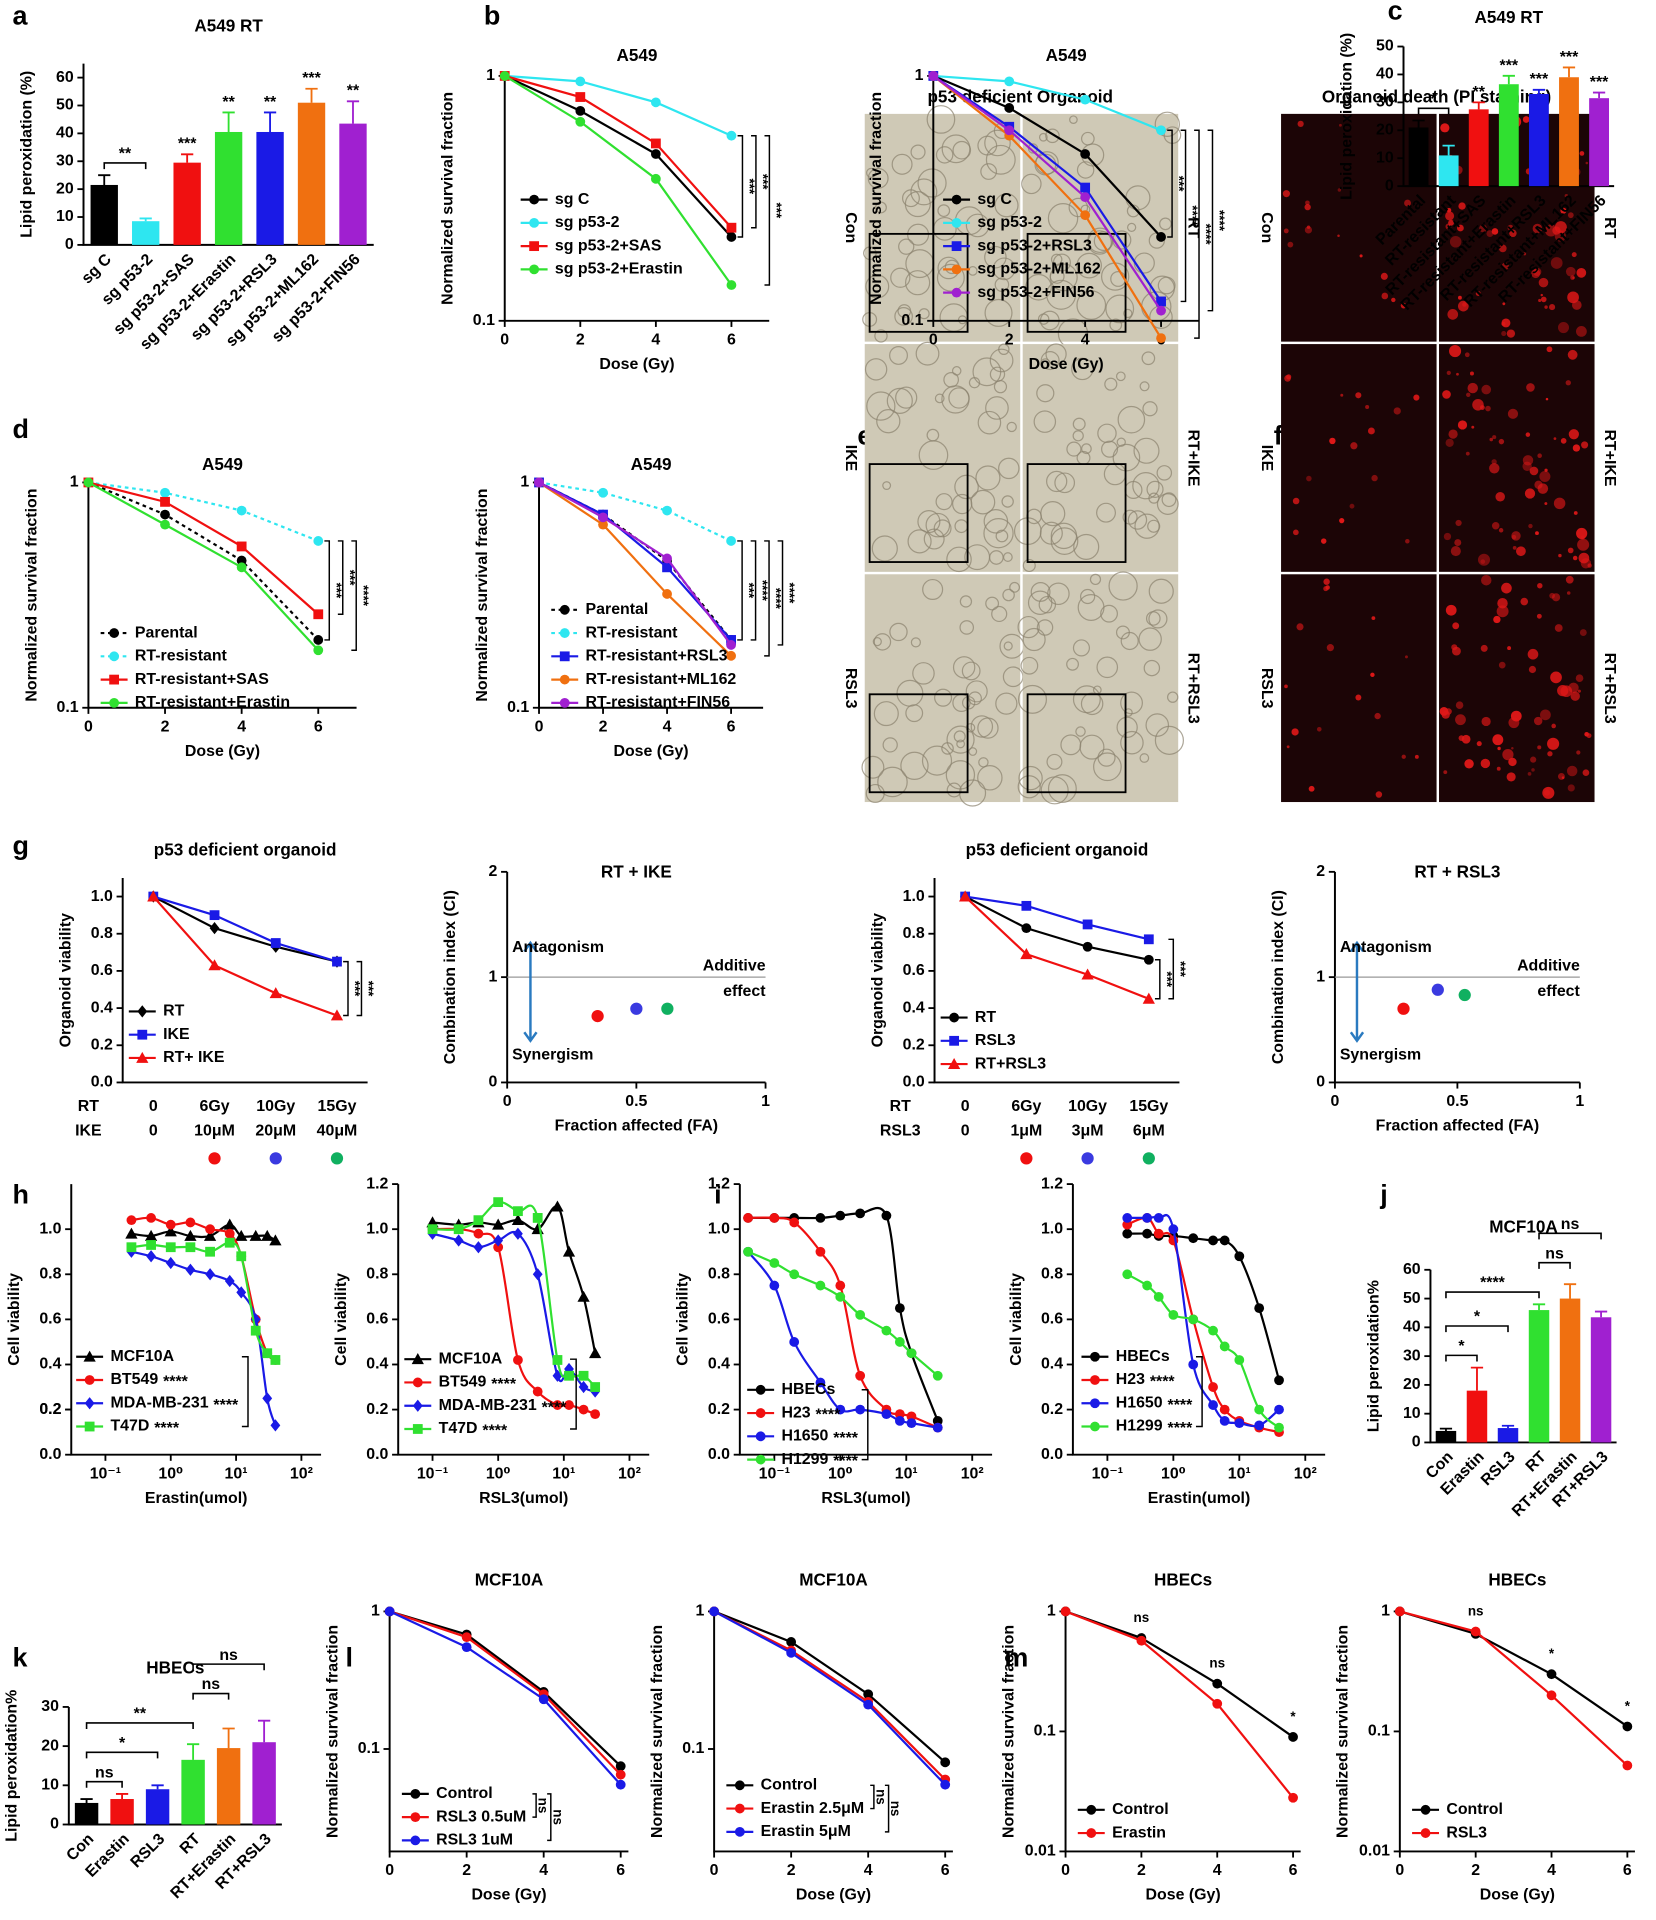 Image resolution: width=1656 pixels, height=1920 pixels. What do you see at coordinates (1183, 1579) in the screenshot?
I see `chart-title: HBECs` at bounding box center [1183, 1579].